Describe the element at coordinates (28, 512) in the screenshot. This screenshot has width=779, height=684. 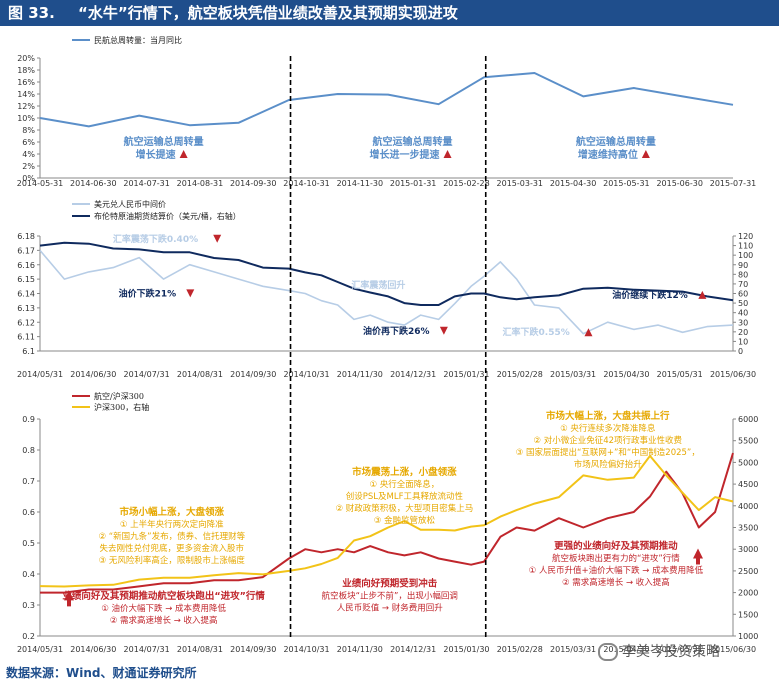
I see `y-tick-label: 0.6` at that location.